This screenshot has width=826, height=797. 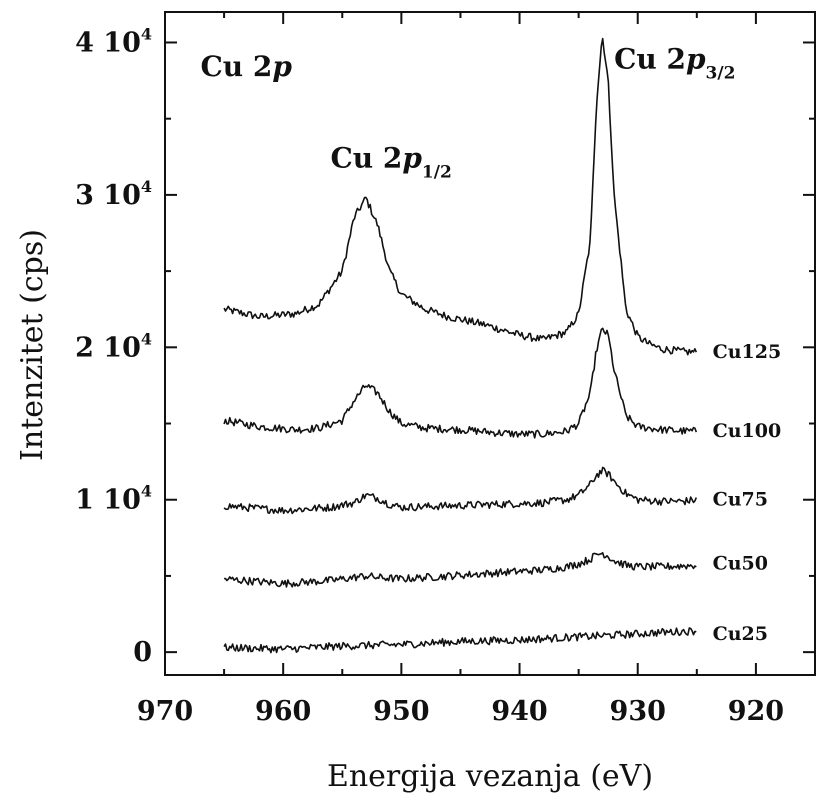 What do you see at coordinates (756, 711) in the screenshot?
I see `x-tick-label: 920` at bounding box center [756, 711].